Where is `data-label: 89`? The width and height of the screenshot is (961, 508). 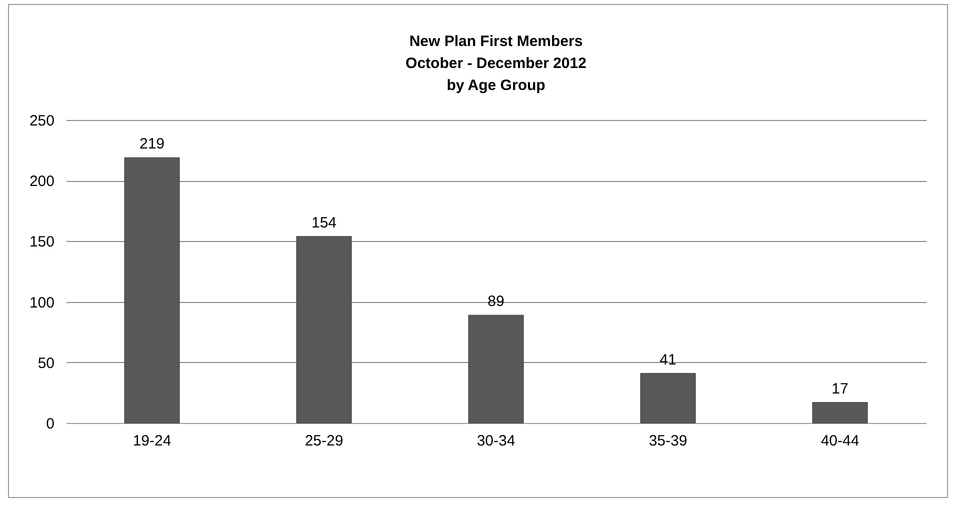
data-label: 89 is located at coordinates (496, 301).